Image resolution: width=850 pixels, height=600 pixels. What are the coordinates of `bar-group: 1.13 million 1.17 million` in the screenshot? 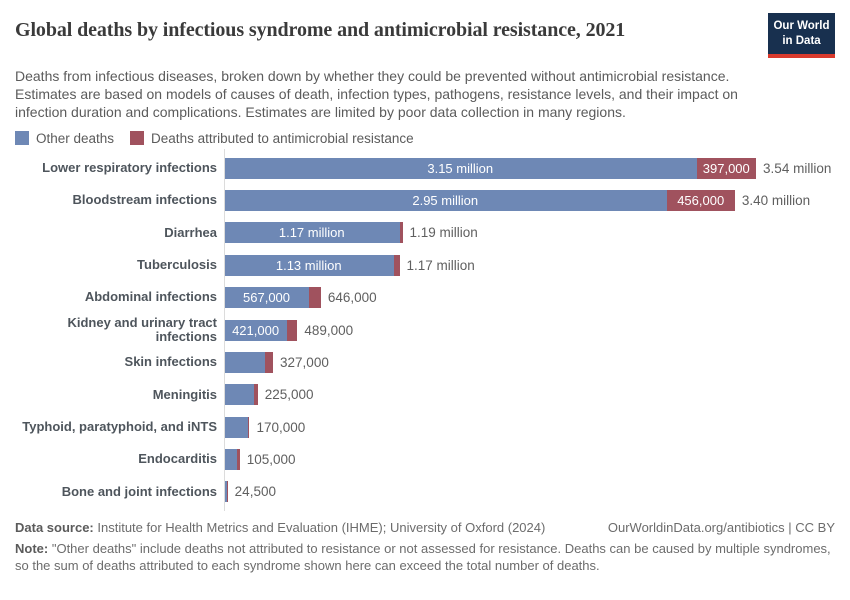 It's located at (349, 265).